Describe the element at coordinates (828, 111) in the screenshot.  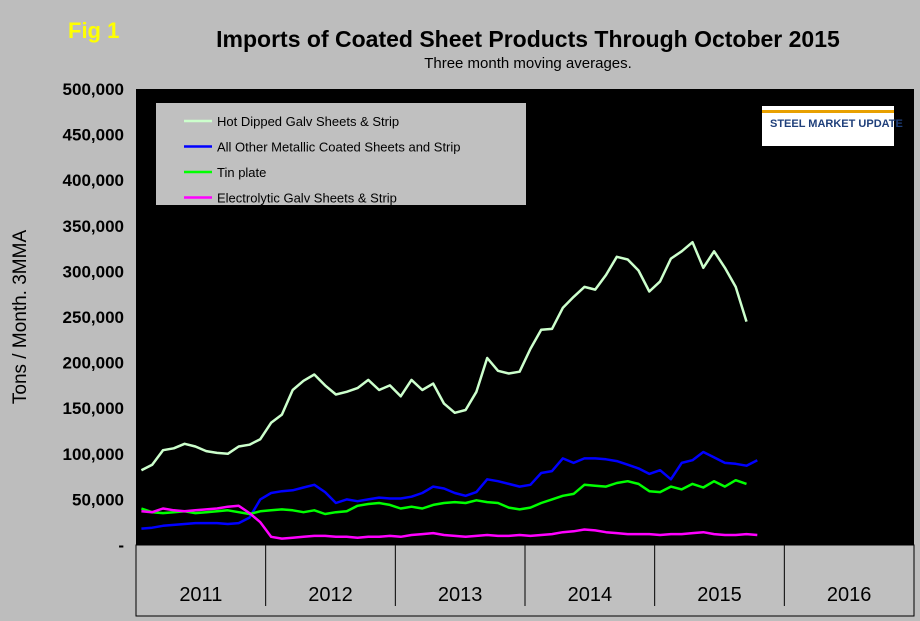
I see `logo-stripe` at that location.